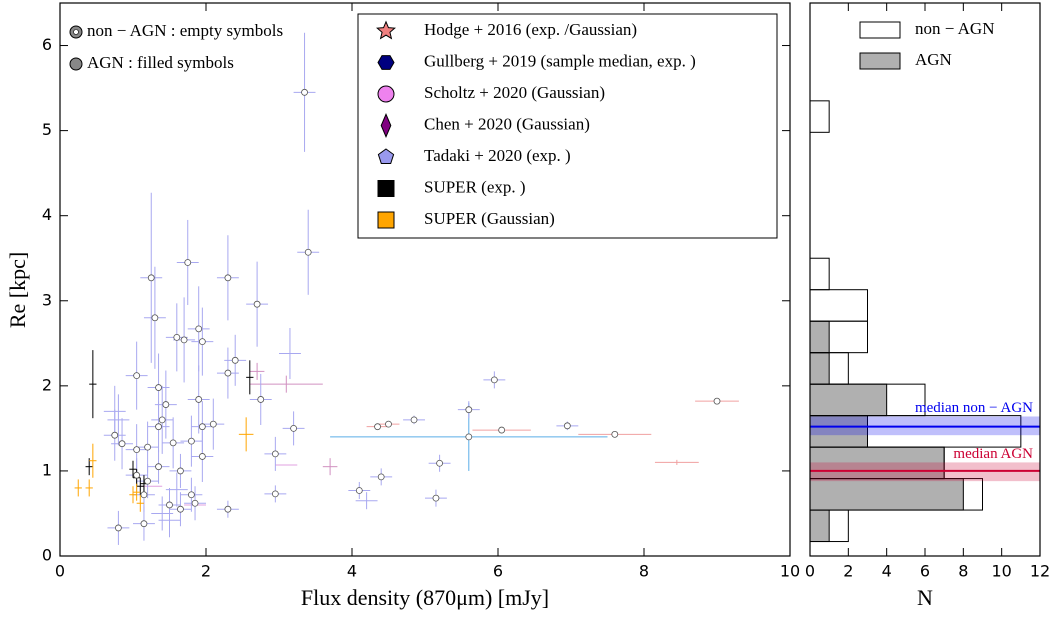  Describe the element at coordinates (993, 454) in the screenshot. I see `median-label: median AGN` at that location.